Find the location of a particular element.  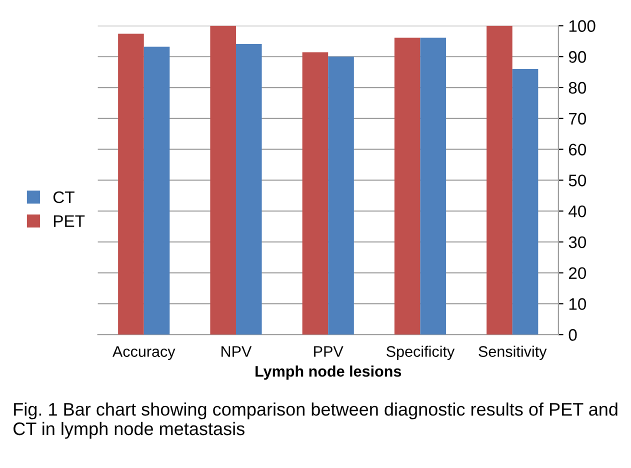

x-axis-title: Lymph node lesions is located at coordinates (329, 373).